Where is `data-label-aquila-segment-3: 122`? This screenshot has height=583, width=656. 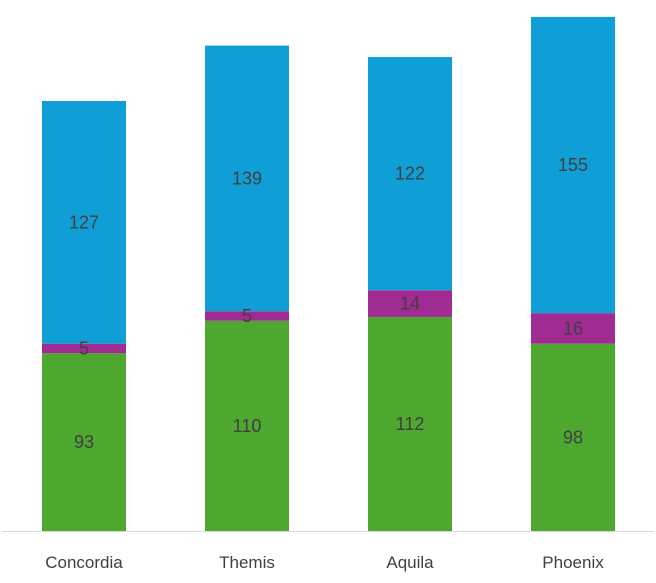
data-label-aquila-segment-3: 122 is located at coordinates (410, 174).